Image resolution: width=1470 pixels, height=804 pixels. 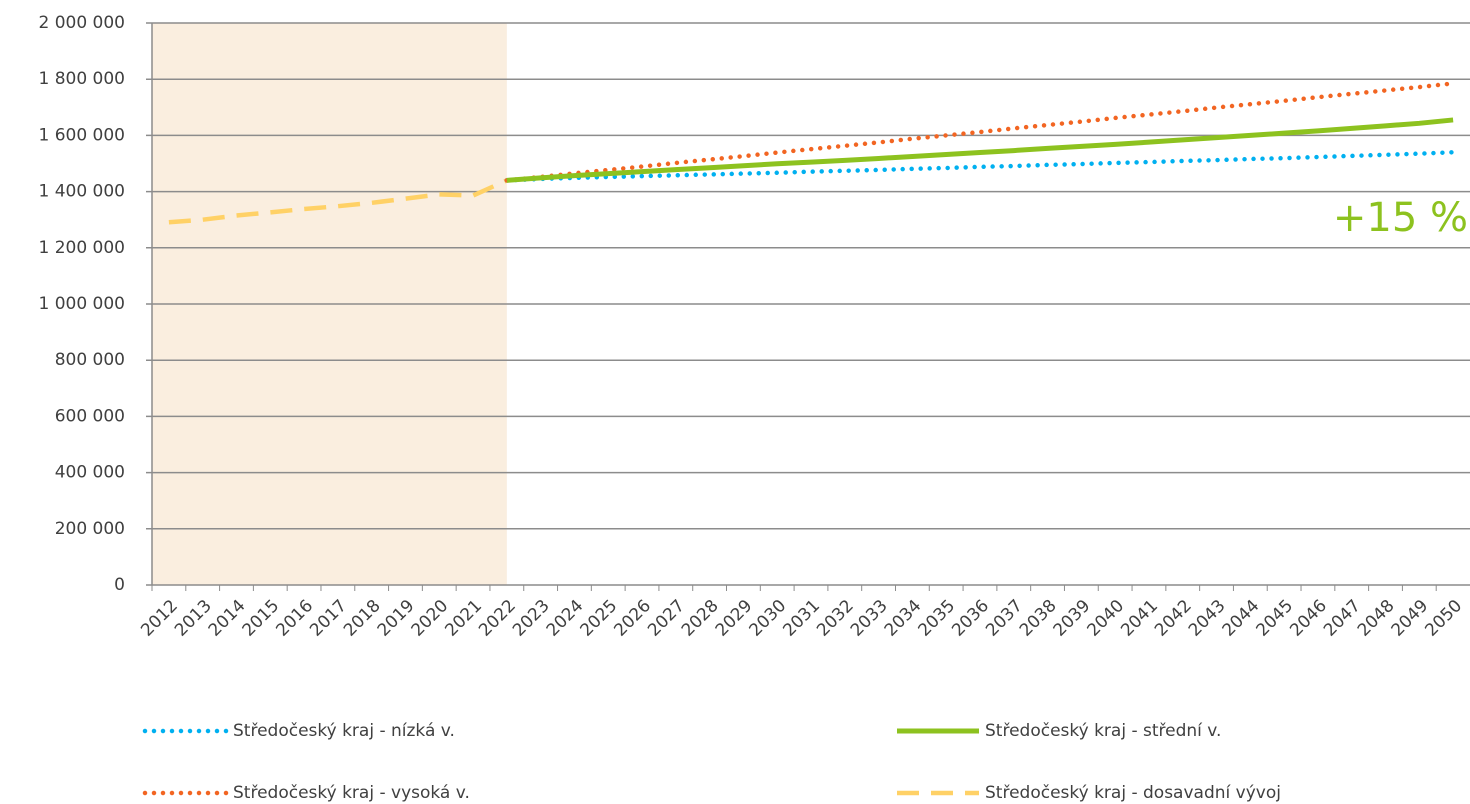 What do you see at coordinates (396, 618) in the screenshot?
I see `x-tick-label: 2019` at bounding box center [396, 618].